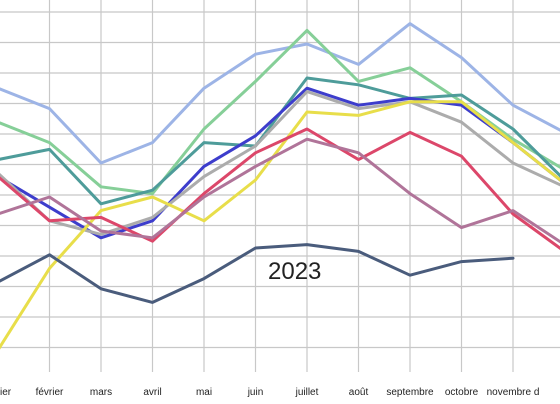 The width and height of the screenshot is (560, 404). Describe the element at coordinates (307, 392) in the screenshot. I see `x-tick-label: juillet` at that location.